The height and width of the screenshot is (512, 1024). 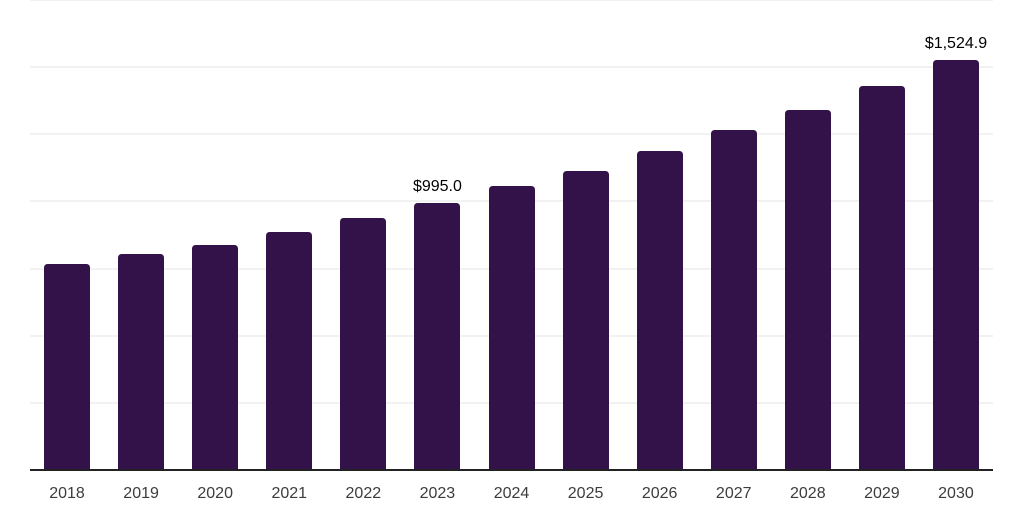 I want to click on x-tick-2028: 2028, so click(x=808, y=493).